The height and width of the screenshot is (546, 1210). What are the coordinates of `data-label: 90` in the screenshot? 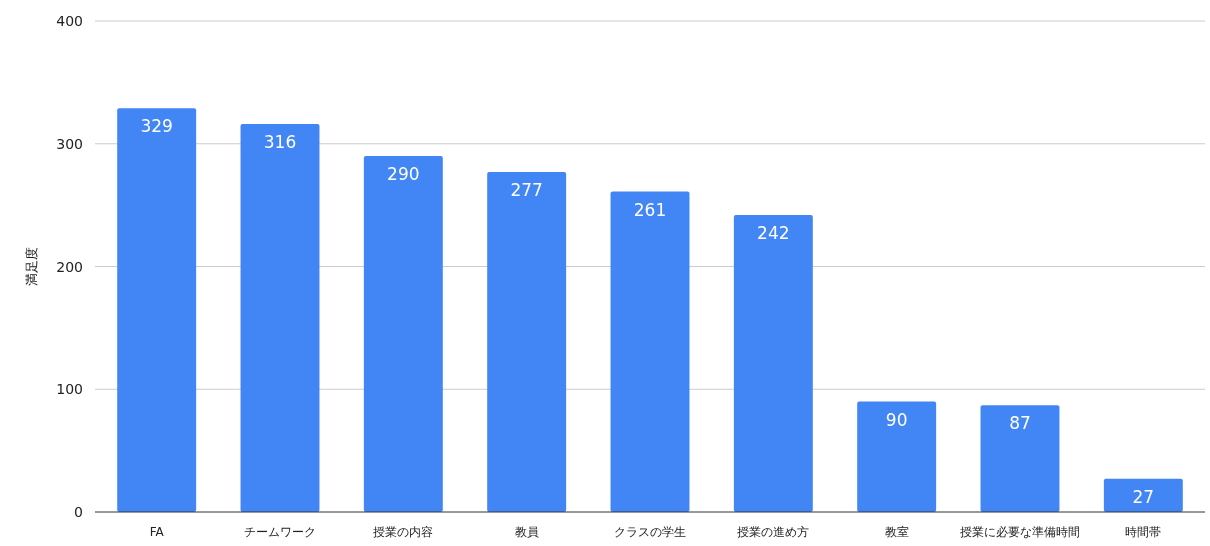 It's located at (896, 419).